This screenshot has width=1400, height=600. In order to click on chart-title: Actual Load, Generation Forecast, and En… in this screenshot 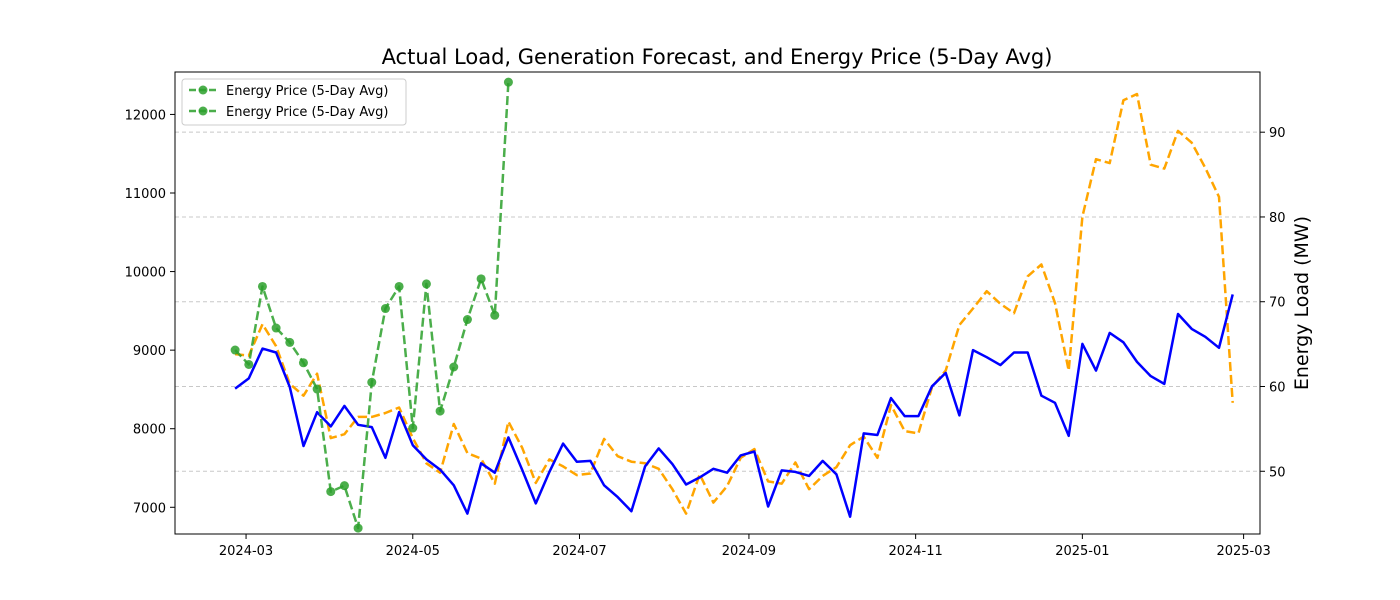, I will do `click(717, 57)`.